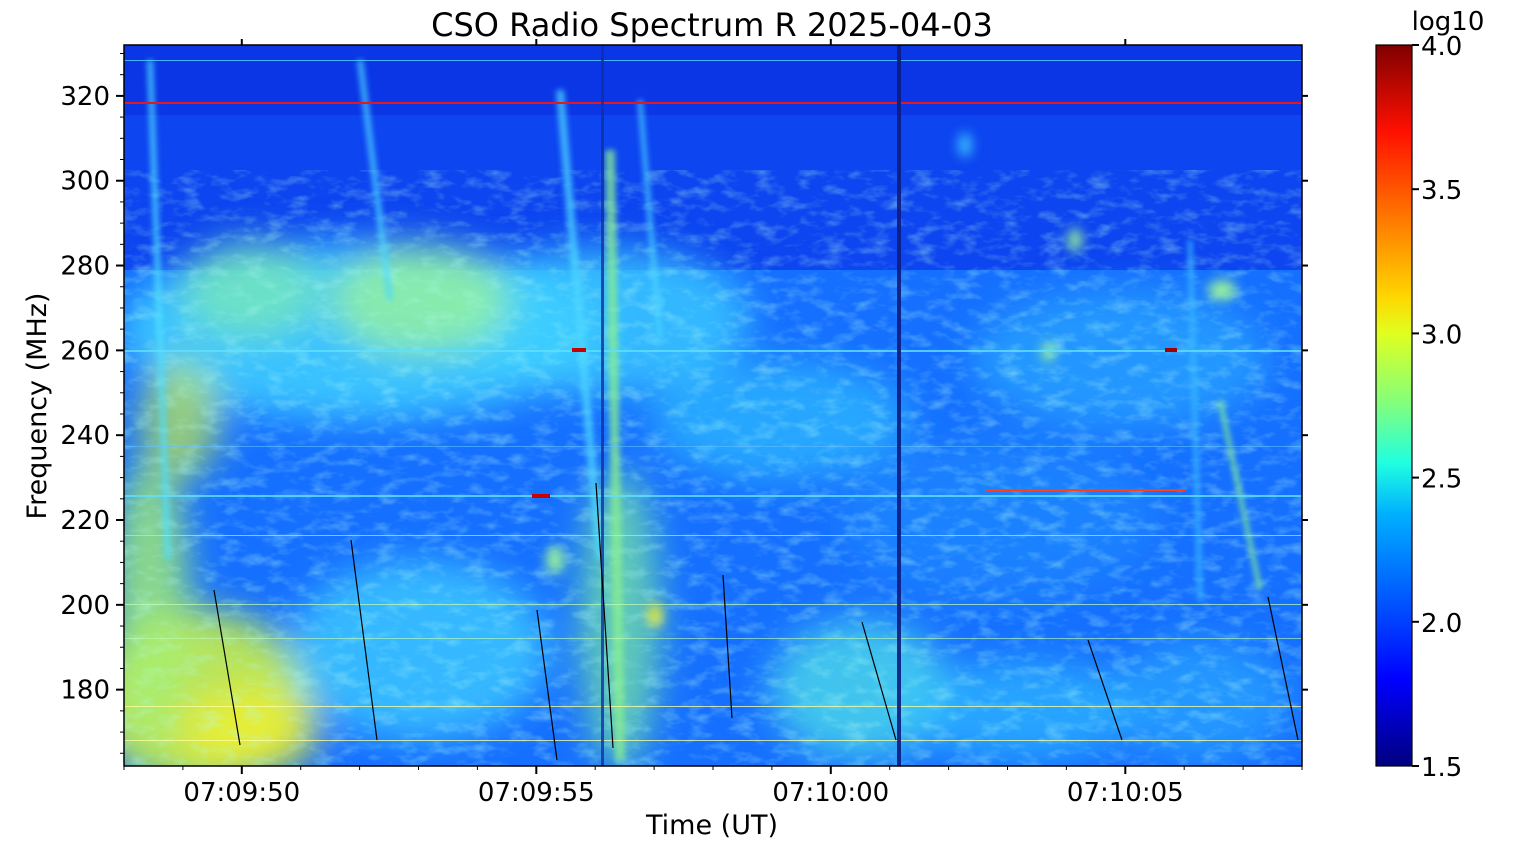 This screenshot has width=1516, height=864. Describe the element at coordinates (85, 436) in the screenshot. I see `y-tick-label: 240` at that location.